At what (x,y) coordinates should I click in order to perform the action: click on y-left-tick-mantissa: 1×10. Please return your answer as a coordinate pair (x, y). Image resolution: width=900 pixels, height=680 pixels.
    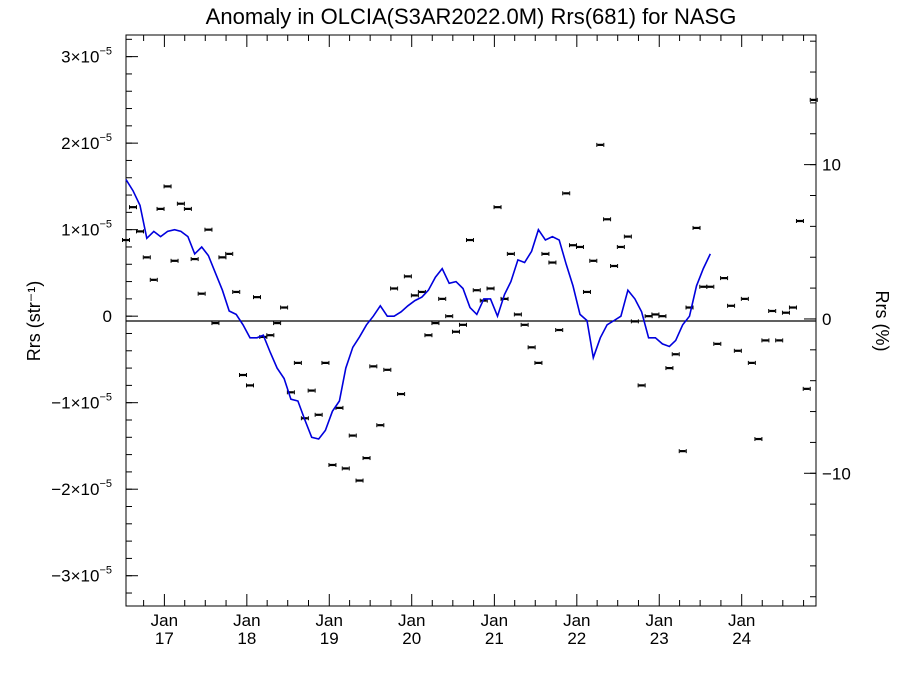
    Looking at the image, I should click on (80, 230).